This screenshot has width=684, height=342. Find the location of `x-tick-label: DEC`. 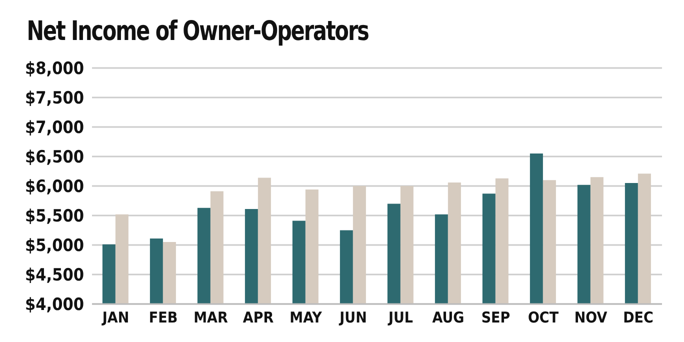

x-tick-label: DEC is located at coordinates (638, 317).